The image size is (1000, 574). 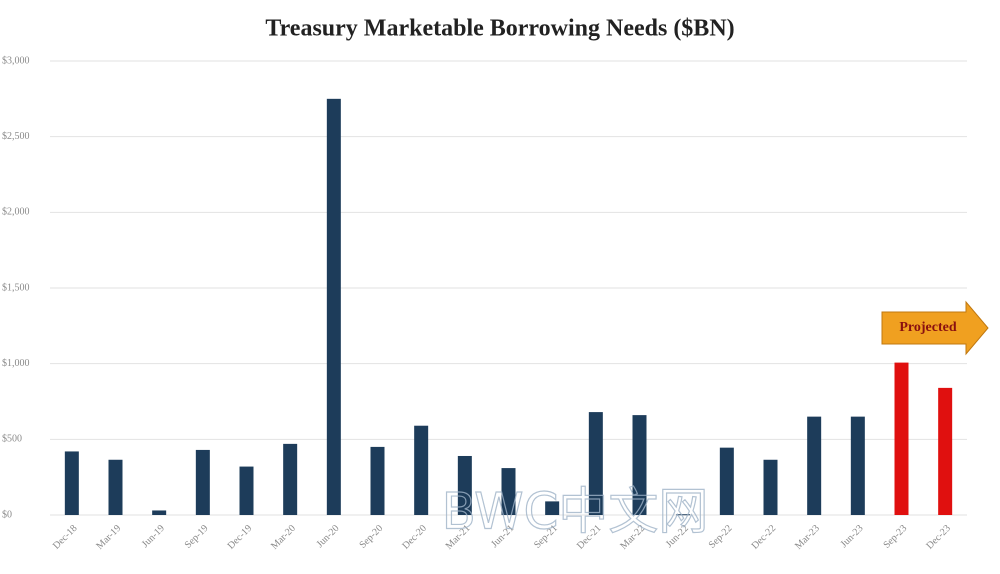 I want to click on y-tick-label: $1,000, so click(x=16, y=363).